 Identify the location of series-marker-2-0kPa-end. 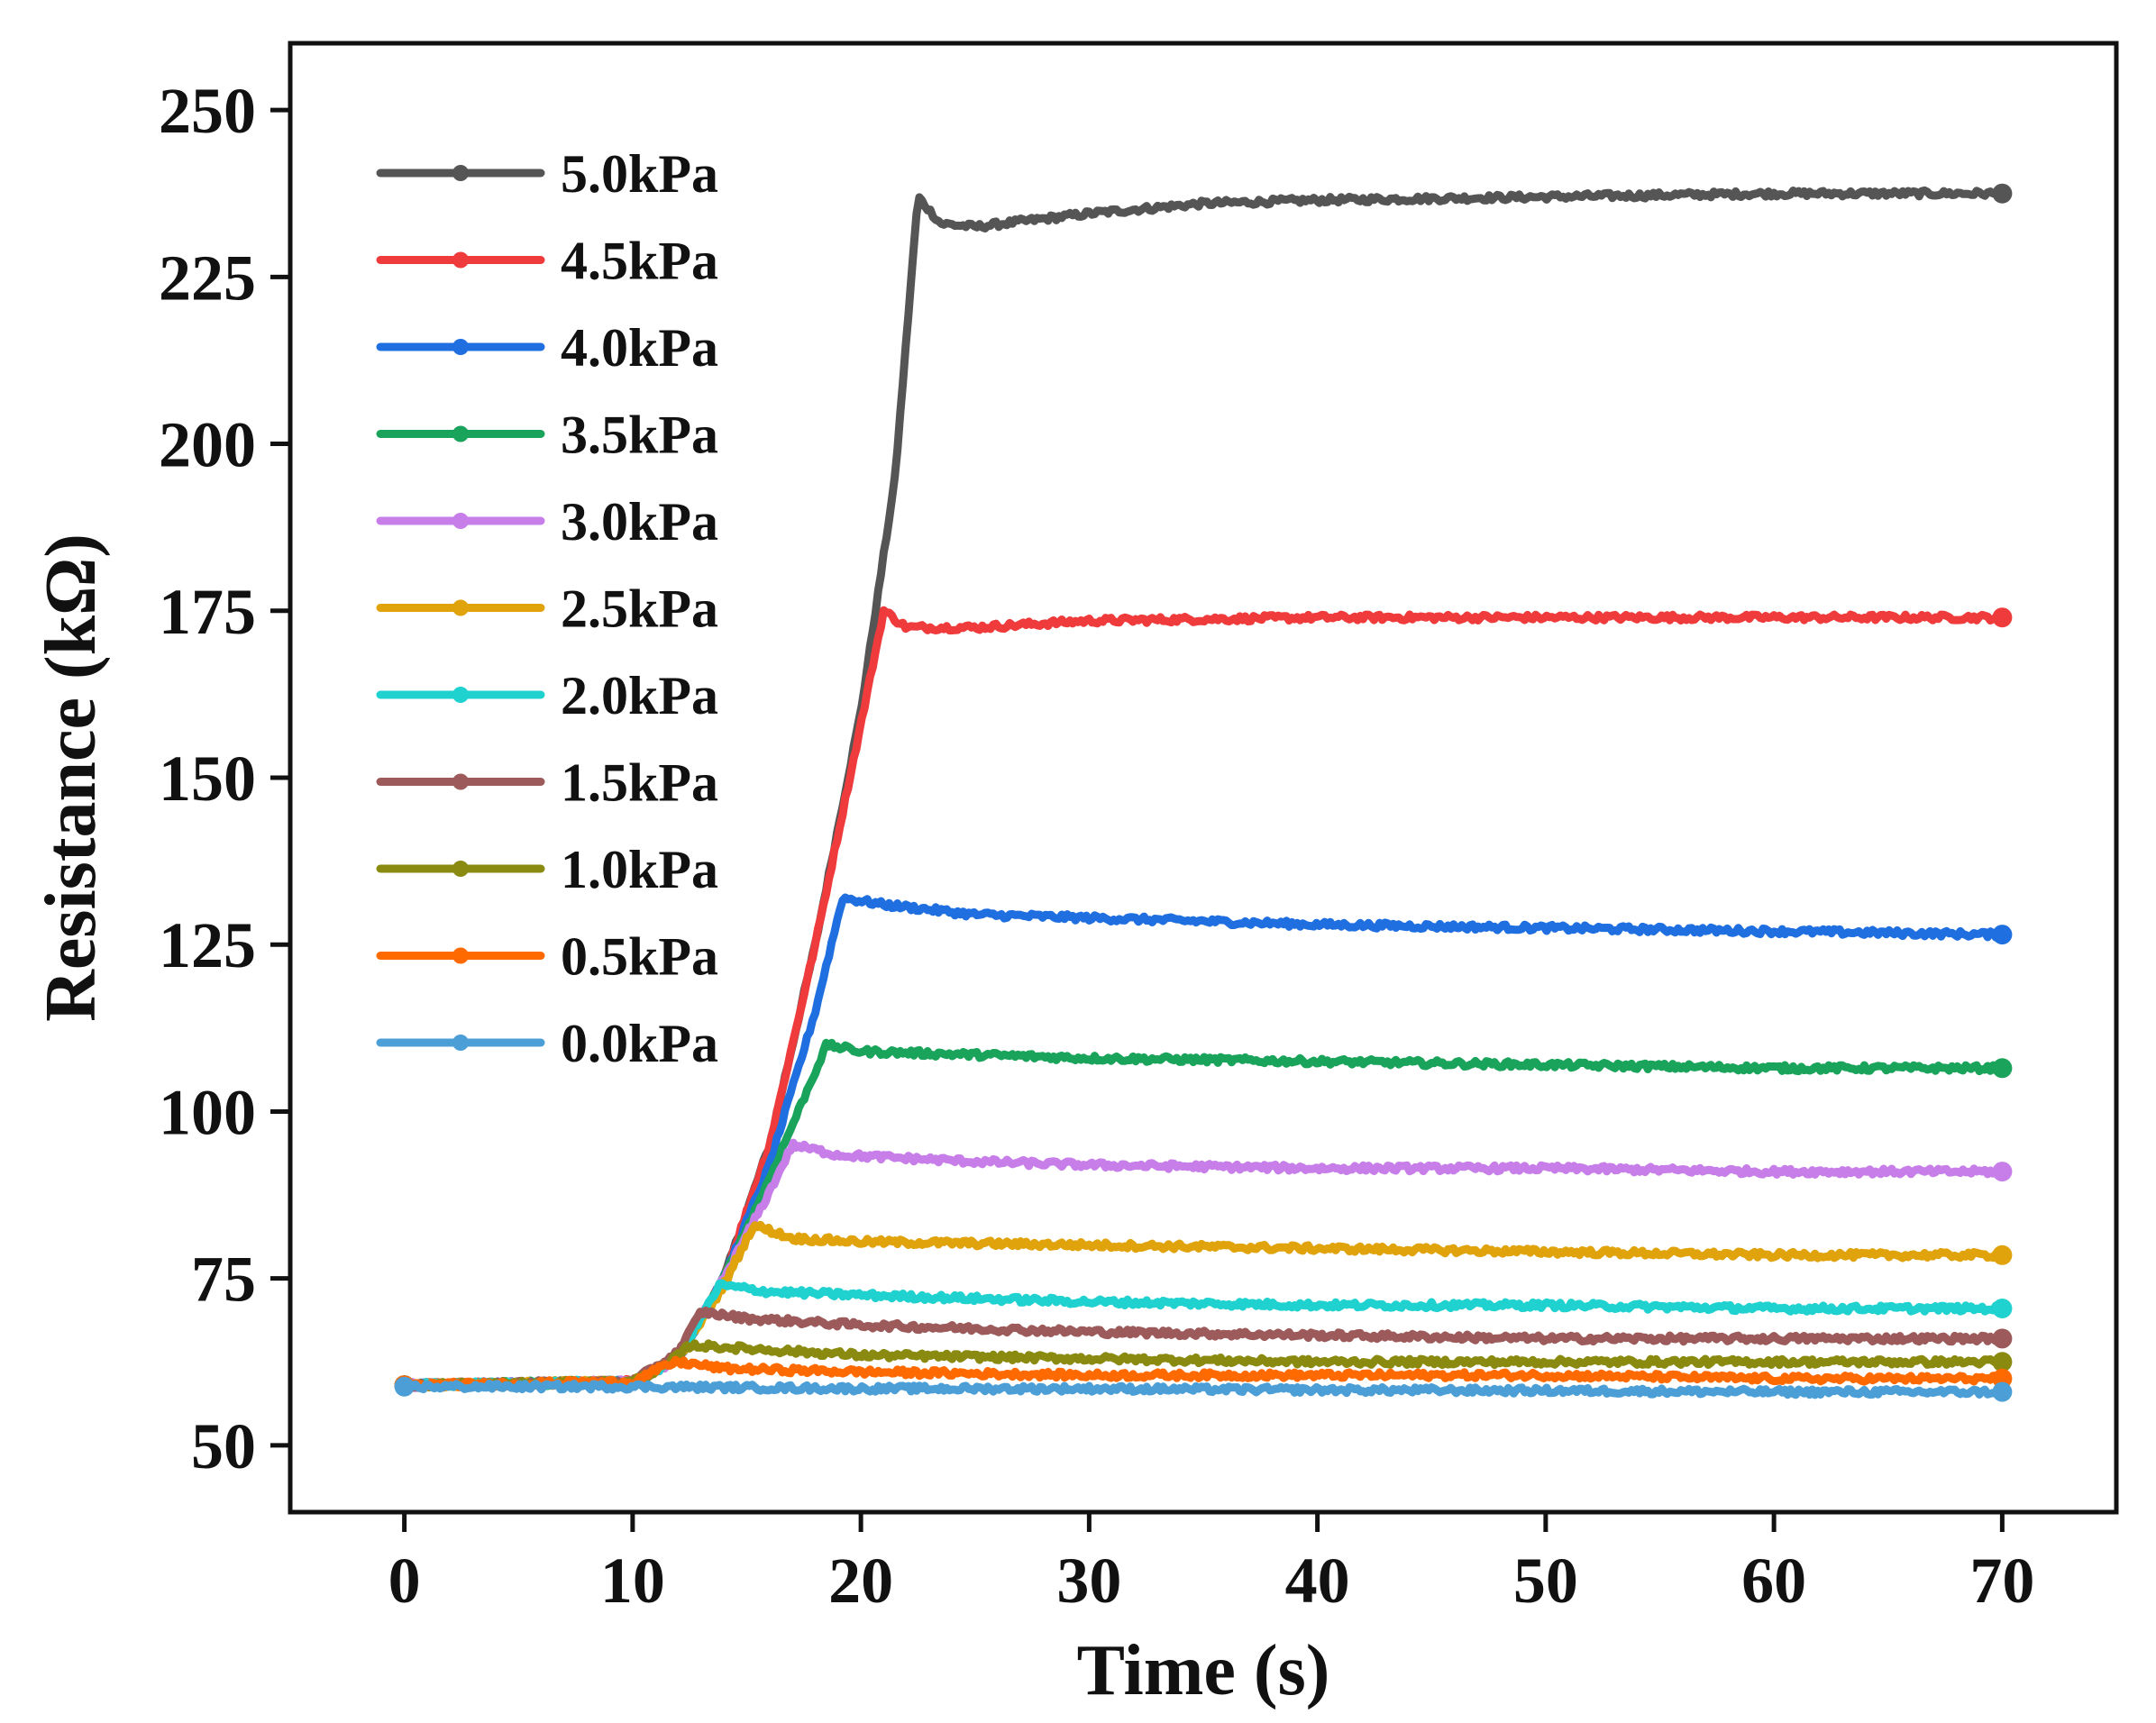
(2002, 1308).